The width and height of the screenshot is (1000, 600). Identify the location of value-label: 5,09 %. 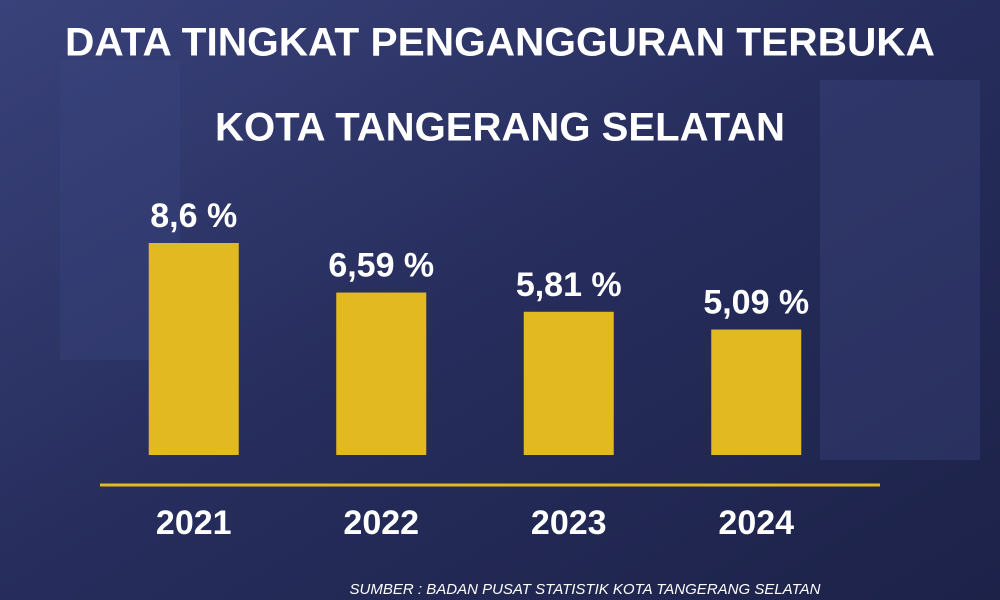
(756, 303).